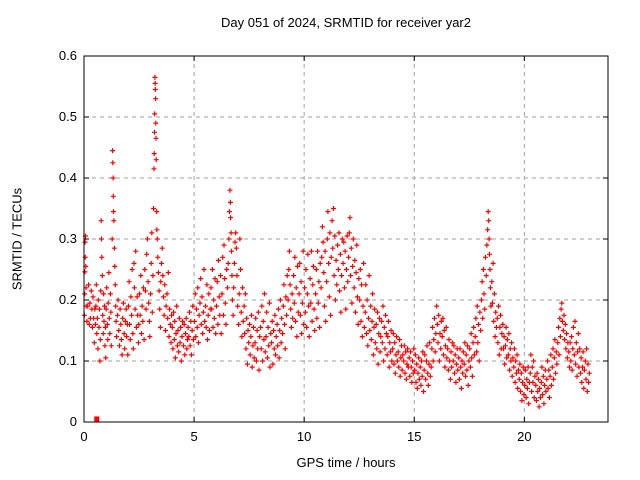 The width and height of the screenshot is (640, 480). I want to click on y-tick-label: 0.5, so click(68, 116).